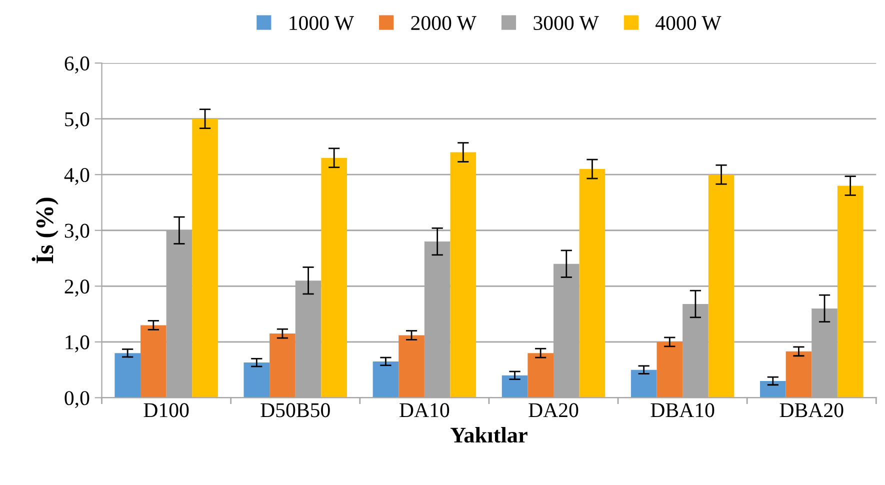 The width and height of the screenshot is (885, 485). Describe the element at coordinates (77, 121) in the screenshot. I see `y-tick-label: 5,0` at that location.